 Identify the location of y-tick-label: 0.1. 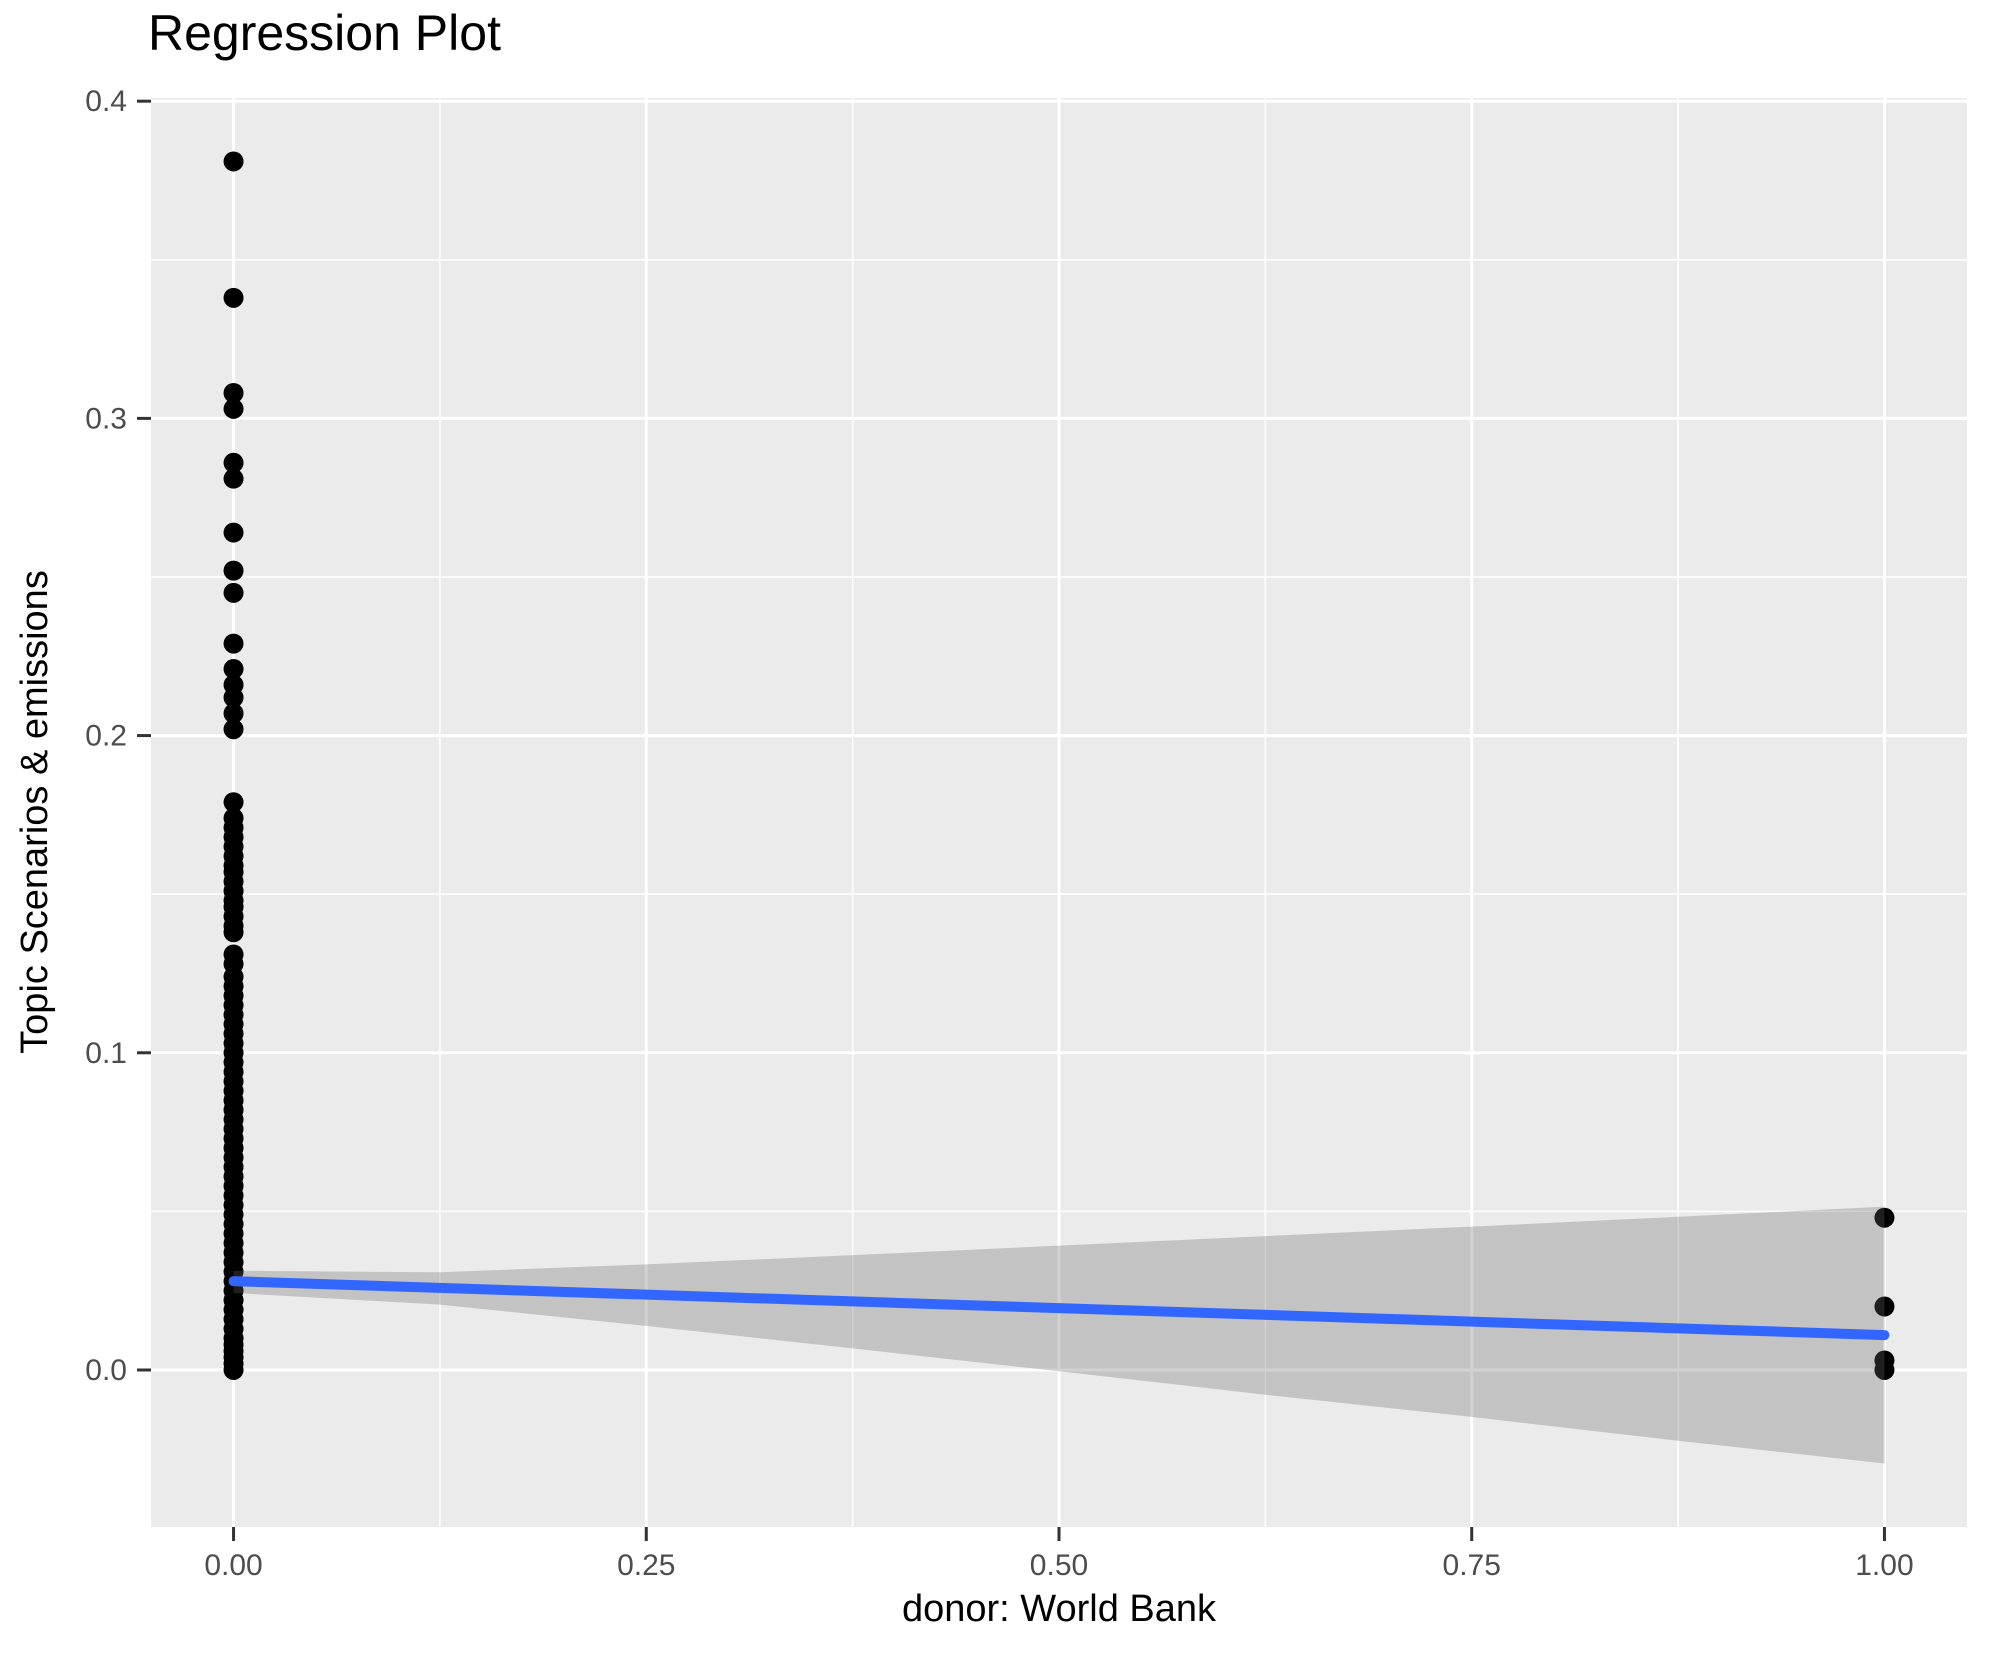
(106, 1053).